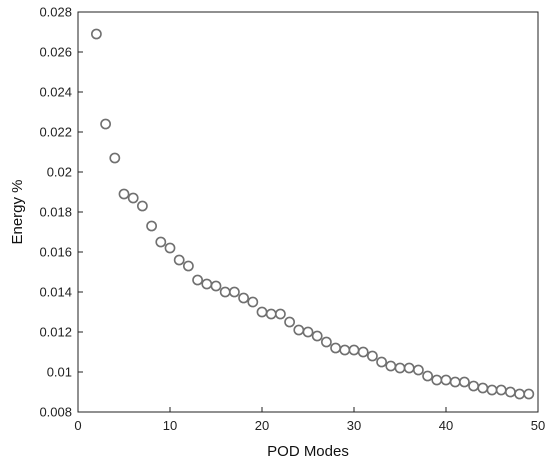  Describe the element at coordinates (55, 52) in the screenshot. I see `y-tick-label: 0.026` at that location.